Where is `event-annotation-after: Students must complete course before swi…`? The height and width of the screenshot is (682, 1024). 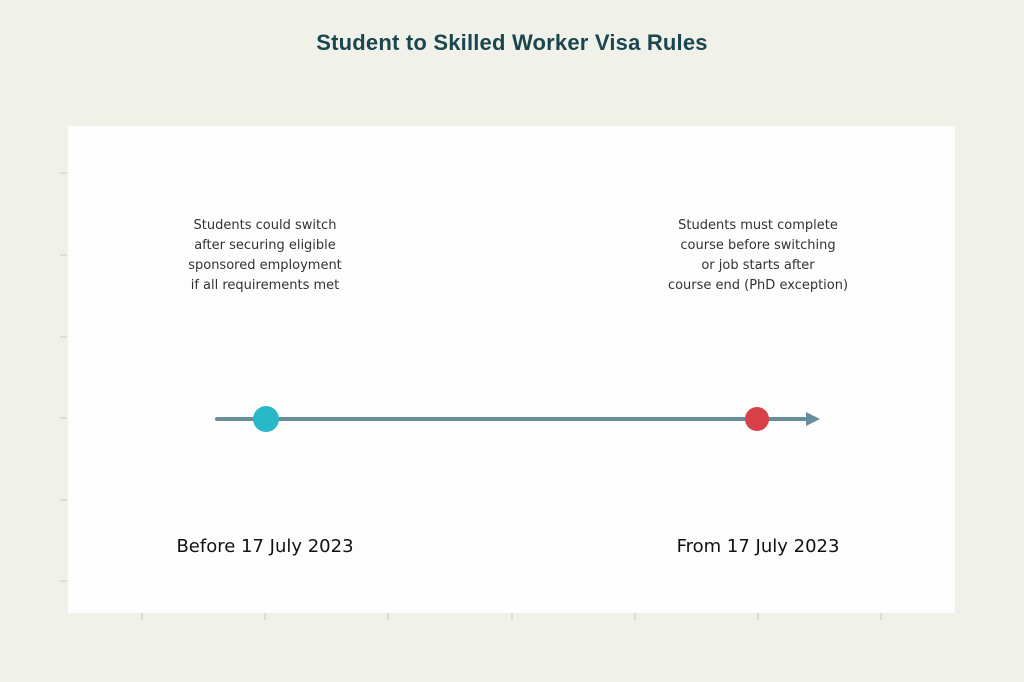 event-annotation-after: Students must complete course before swi… is located at coordinates (758, 255).